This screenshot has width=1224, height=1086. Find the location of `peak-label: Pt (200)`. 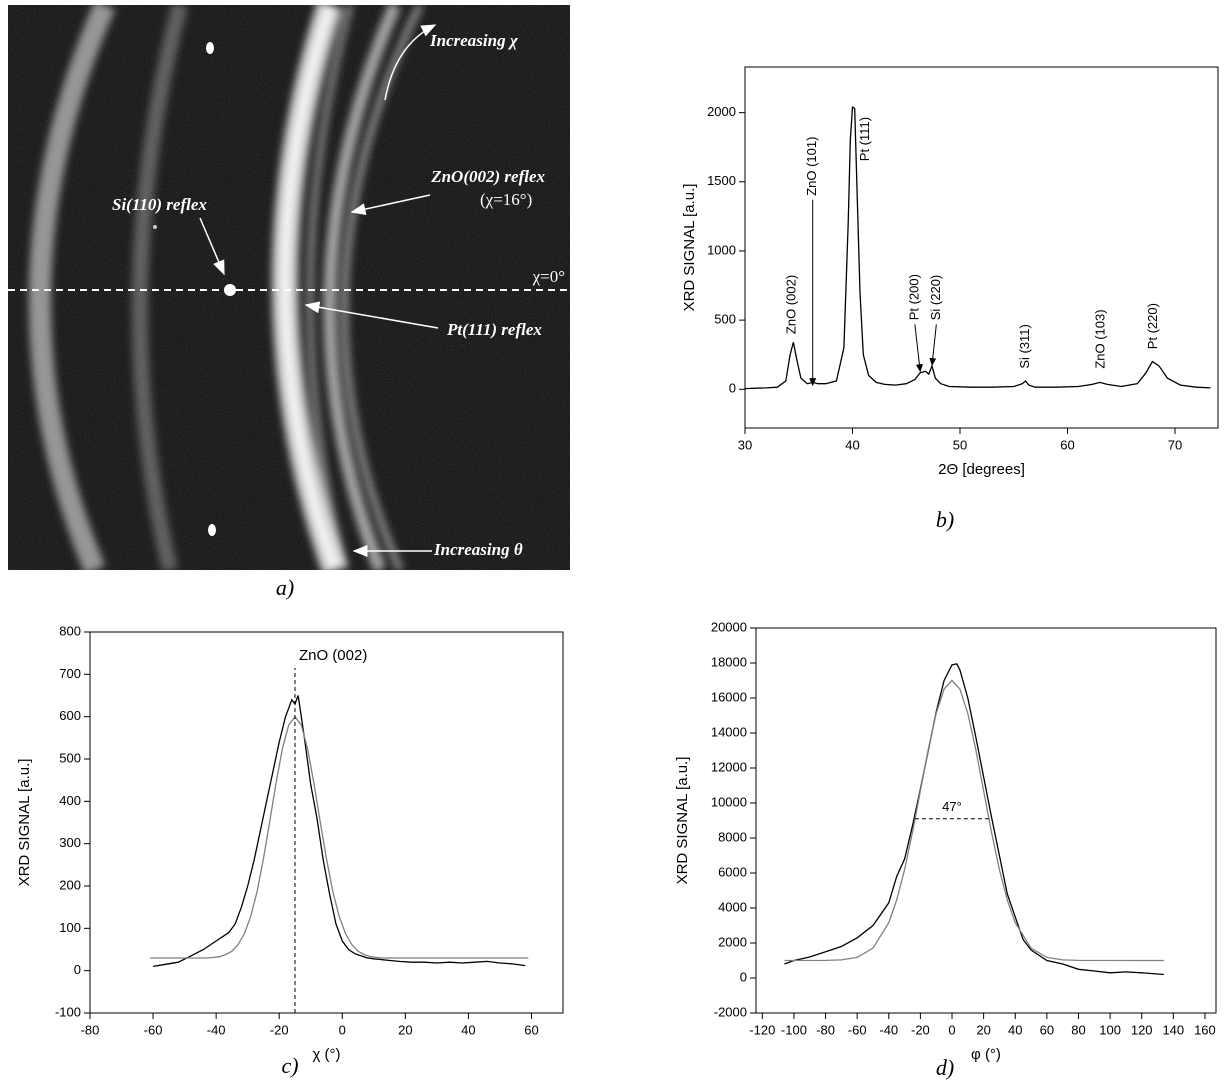

peak-label: Pt (200) is located at coordinates (913, 297).